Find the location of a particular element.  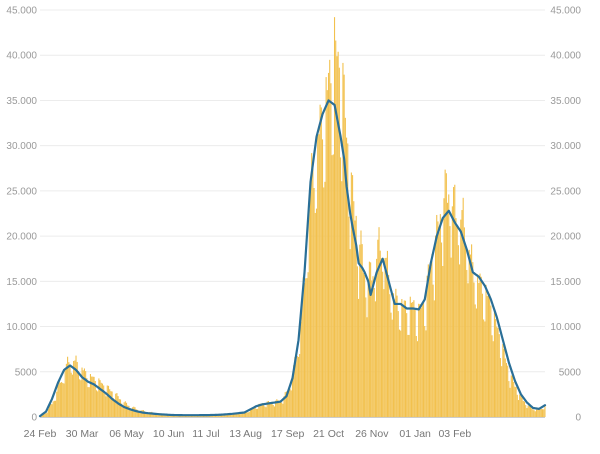

y-tick-label-right: 5000 is located at coordinates (570, 372).